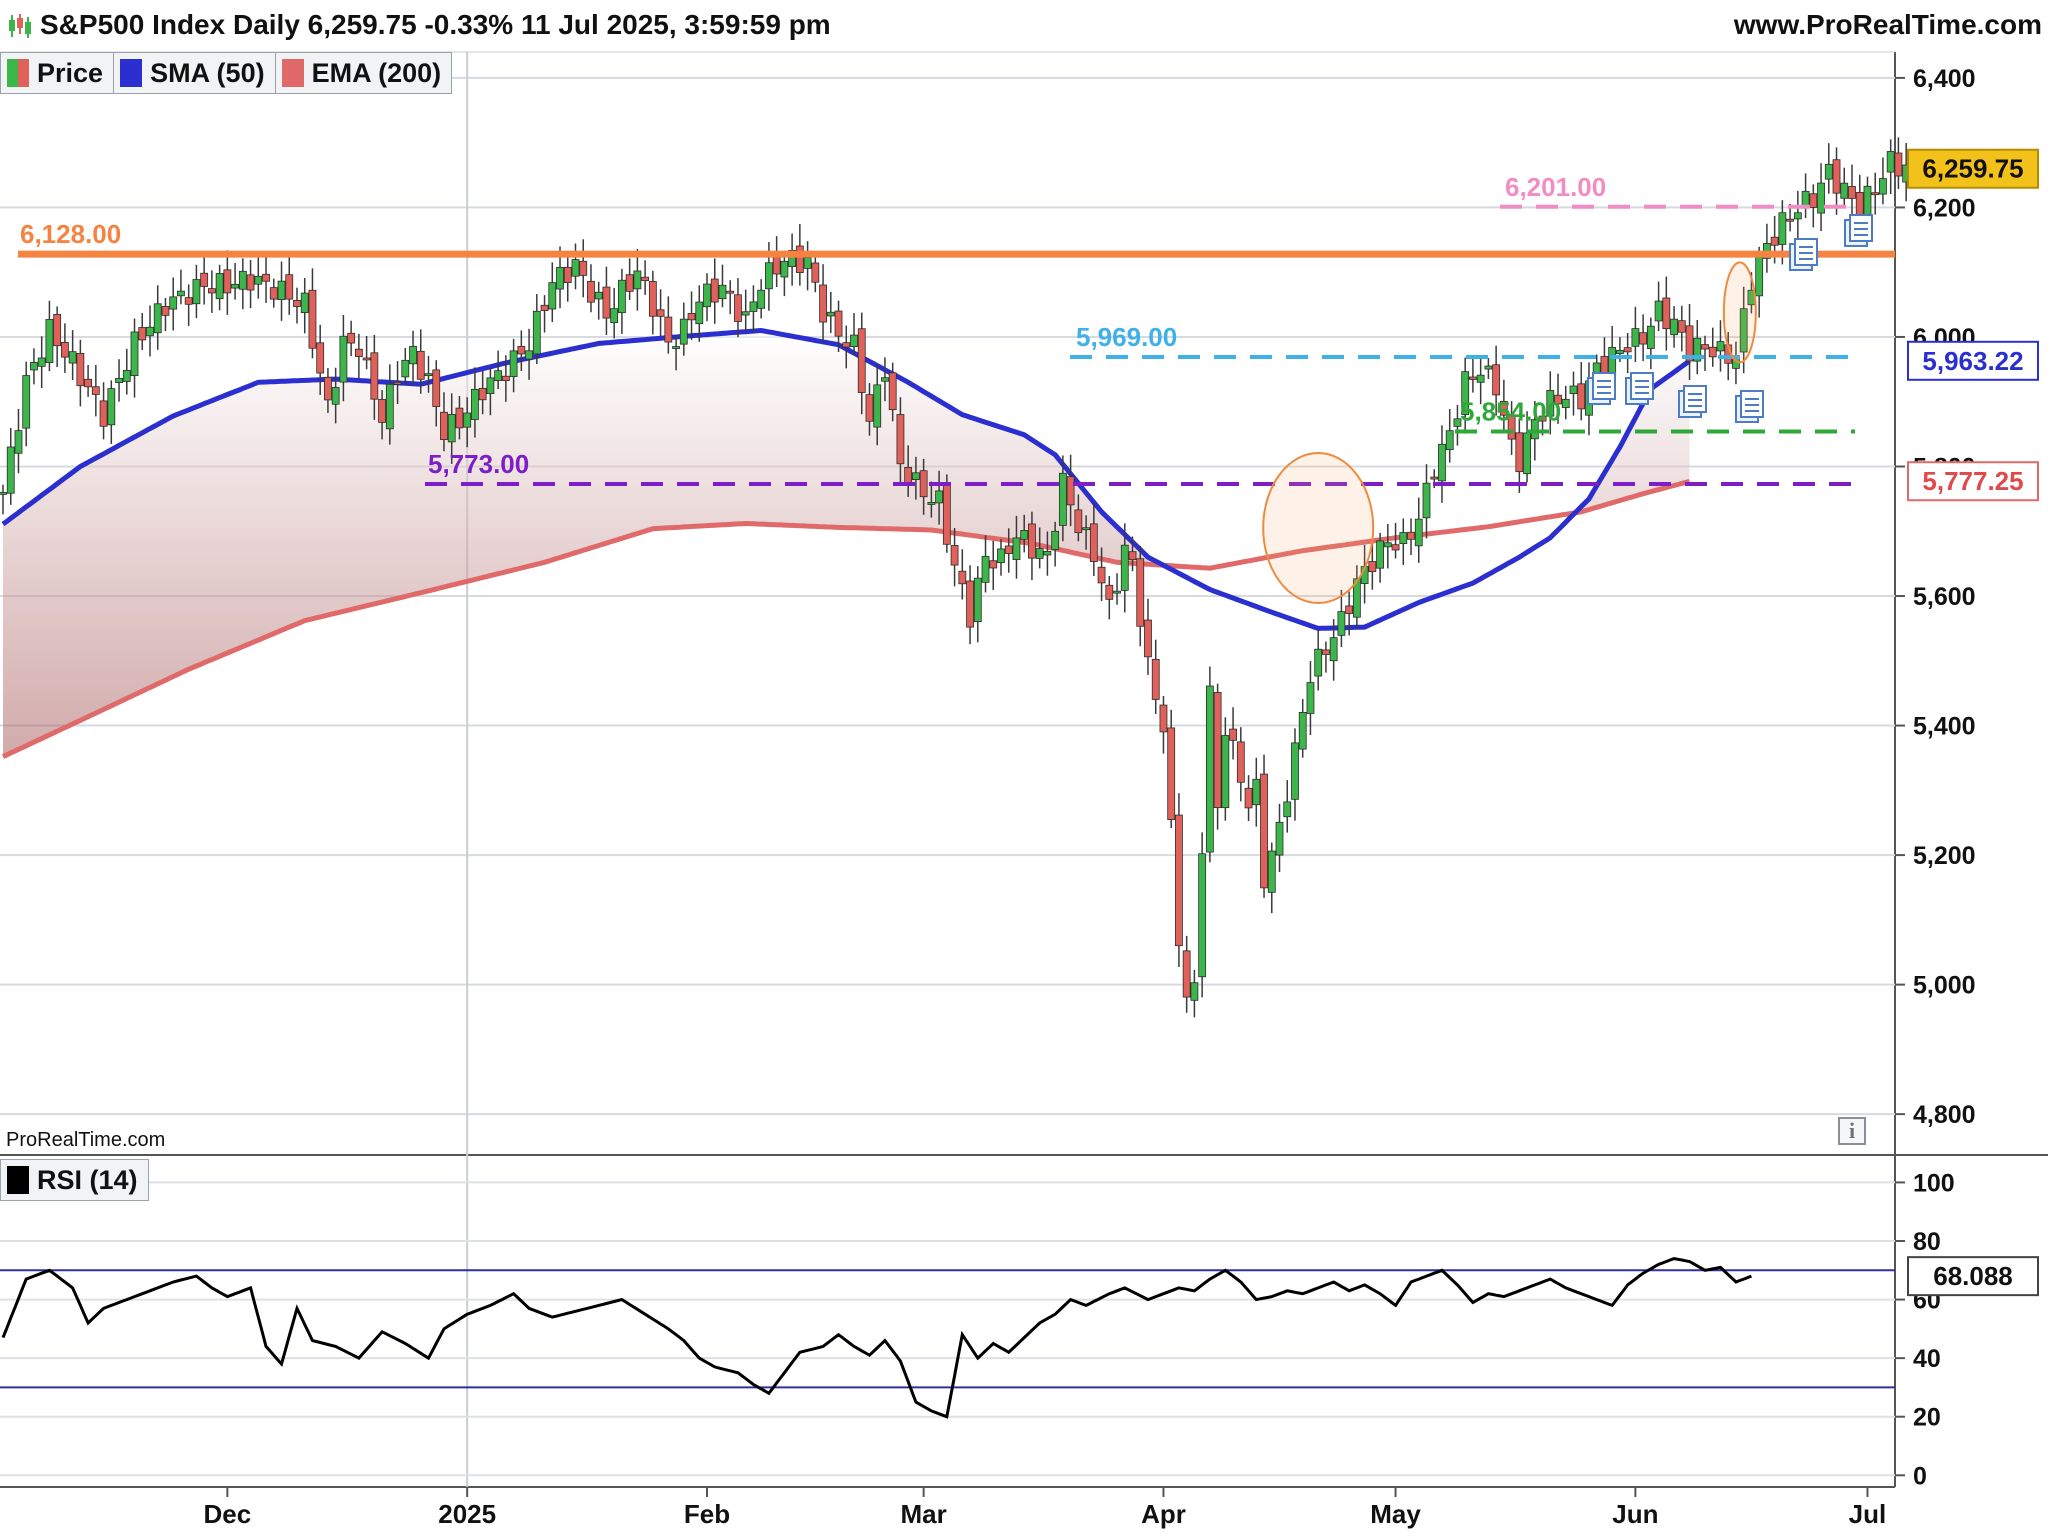 The image size is (2048, 1536). Describe the element at coordinates (1318, 528) in the screenshot. I see `annotation-ellipse` at that location.